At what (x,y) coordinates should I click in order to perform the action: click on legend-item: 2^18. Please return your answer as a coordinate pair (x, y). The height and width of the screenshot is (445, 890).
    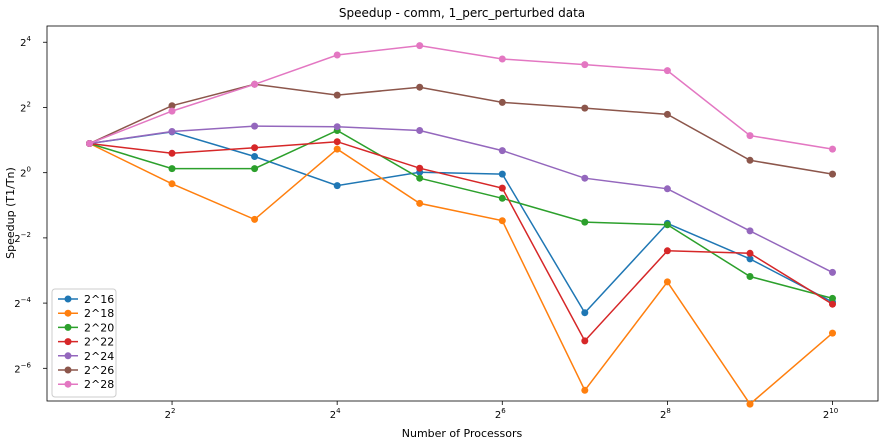
    Looking at the image, I should click on (86, 313).